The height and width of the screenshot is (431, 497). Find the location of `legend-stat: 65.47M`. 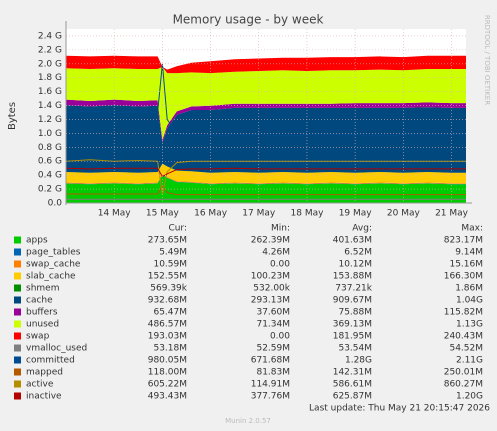

legend-stat: 65.47M is located at coordinates (170, 313).